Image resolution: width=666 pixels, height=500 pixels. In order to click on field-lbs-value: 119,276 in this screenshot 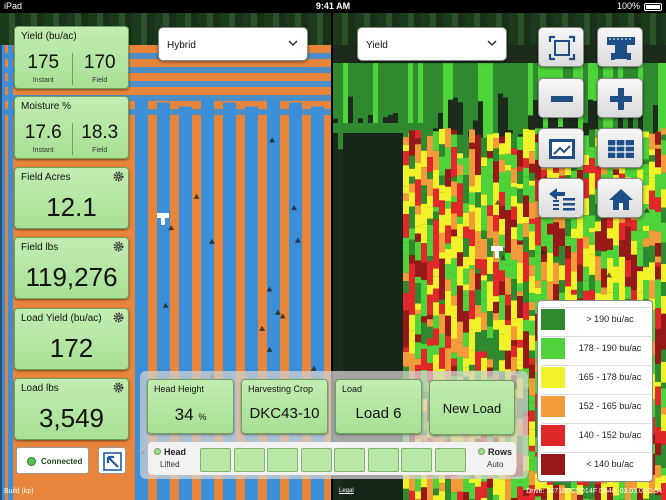, I will do `click(71, 277)`.